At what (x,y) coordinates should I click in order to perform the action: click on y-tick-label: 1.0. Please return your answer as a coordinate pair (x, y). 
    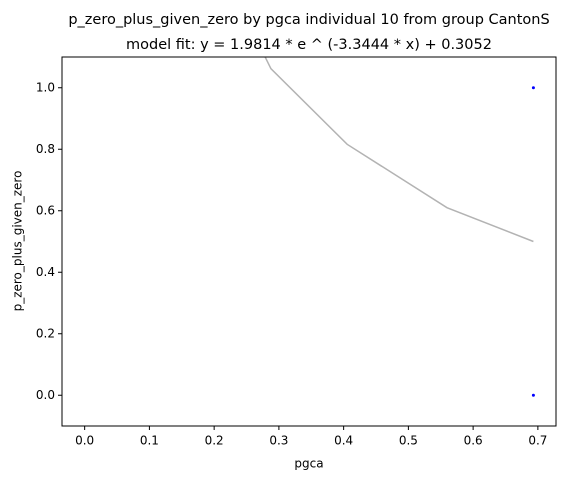
    Looking at the image, I should click on (45, 87).